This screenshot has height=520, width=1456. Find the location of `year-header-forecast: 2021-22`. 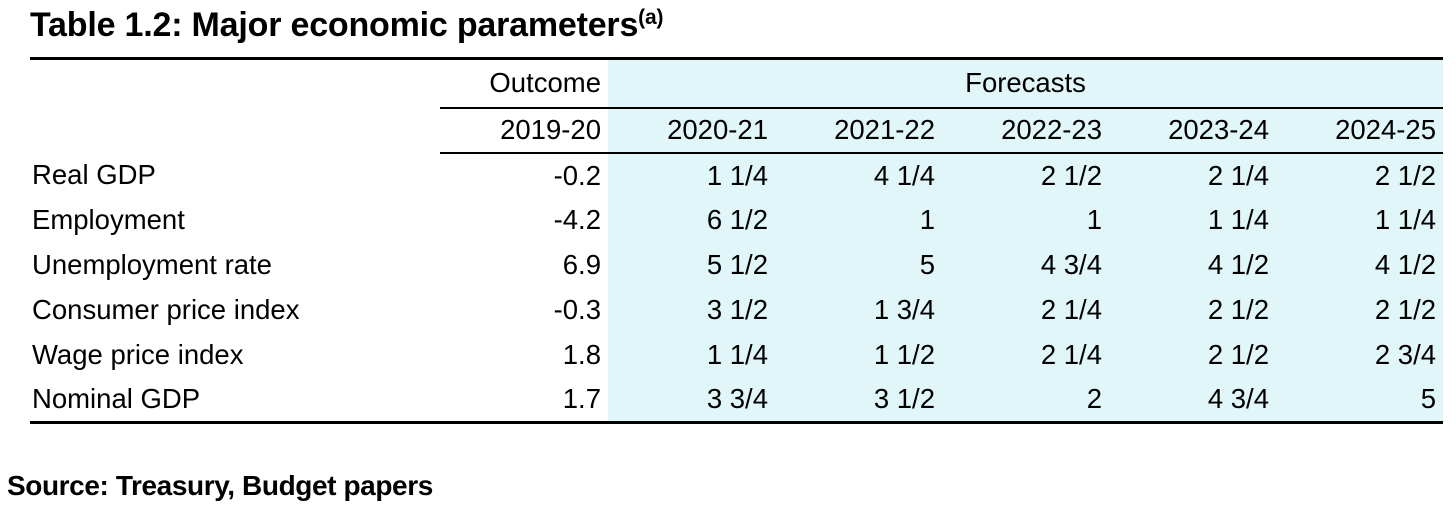

year-header-forecast: 2021-22 is located at coordinates (858, 130).